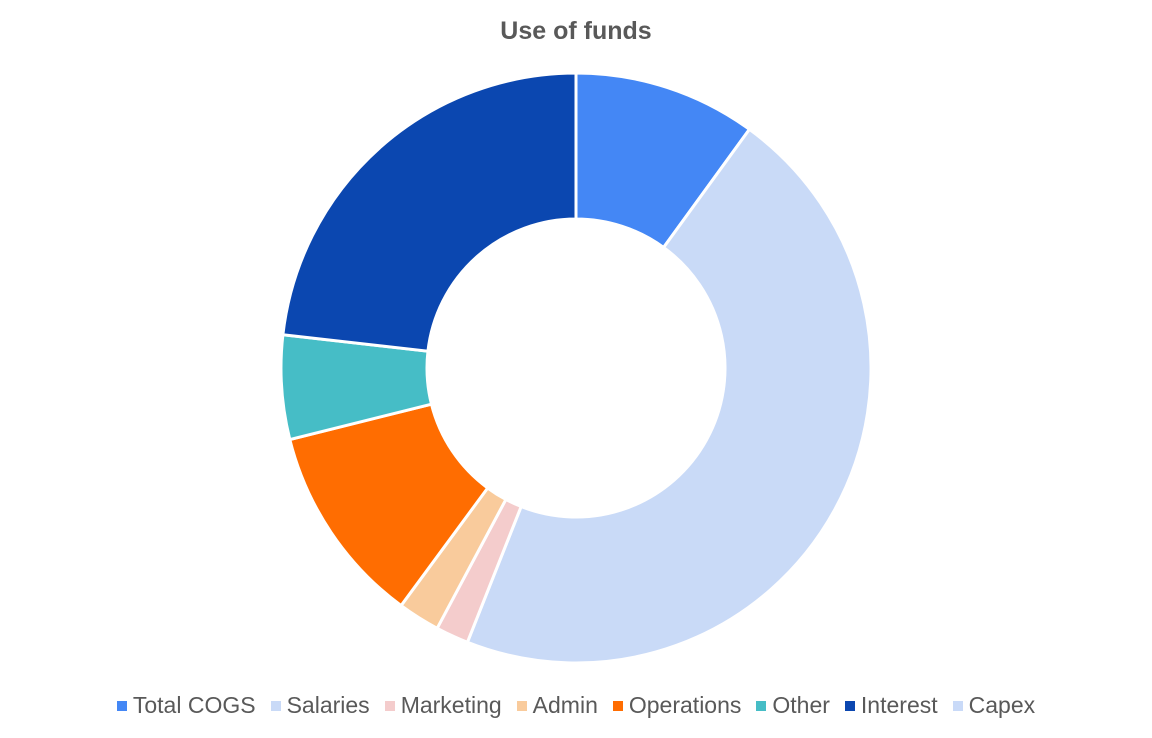 The width and height of the screenshot is (1152, 738). What do you see at coordinates (801, 705) in the screenshot?
I see `legend-label: Other` at bounding box center [801, 705].